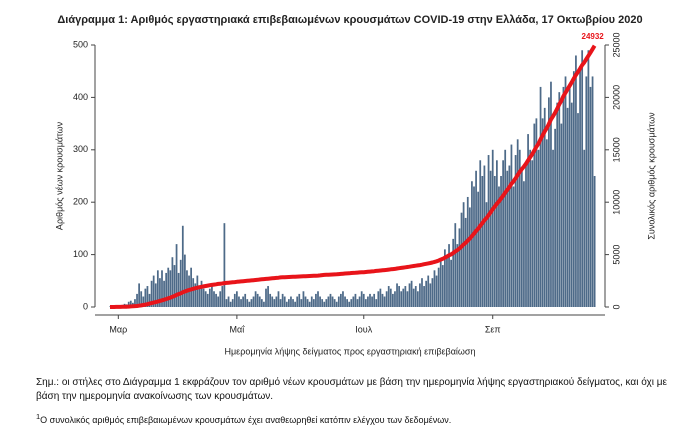 The height and width of the screenshot is (443, 700). Describe the element at coordinates (616, 306) in the screenshot. I see `y2-tick-label: 0` at that location.